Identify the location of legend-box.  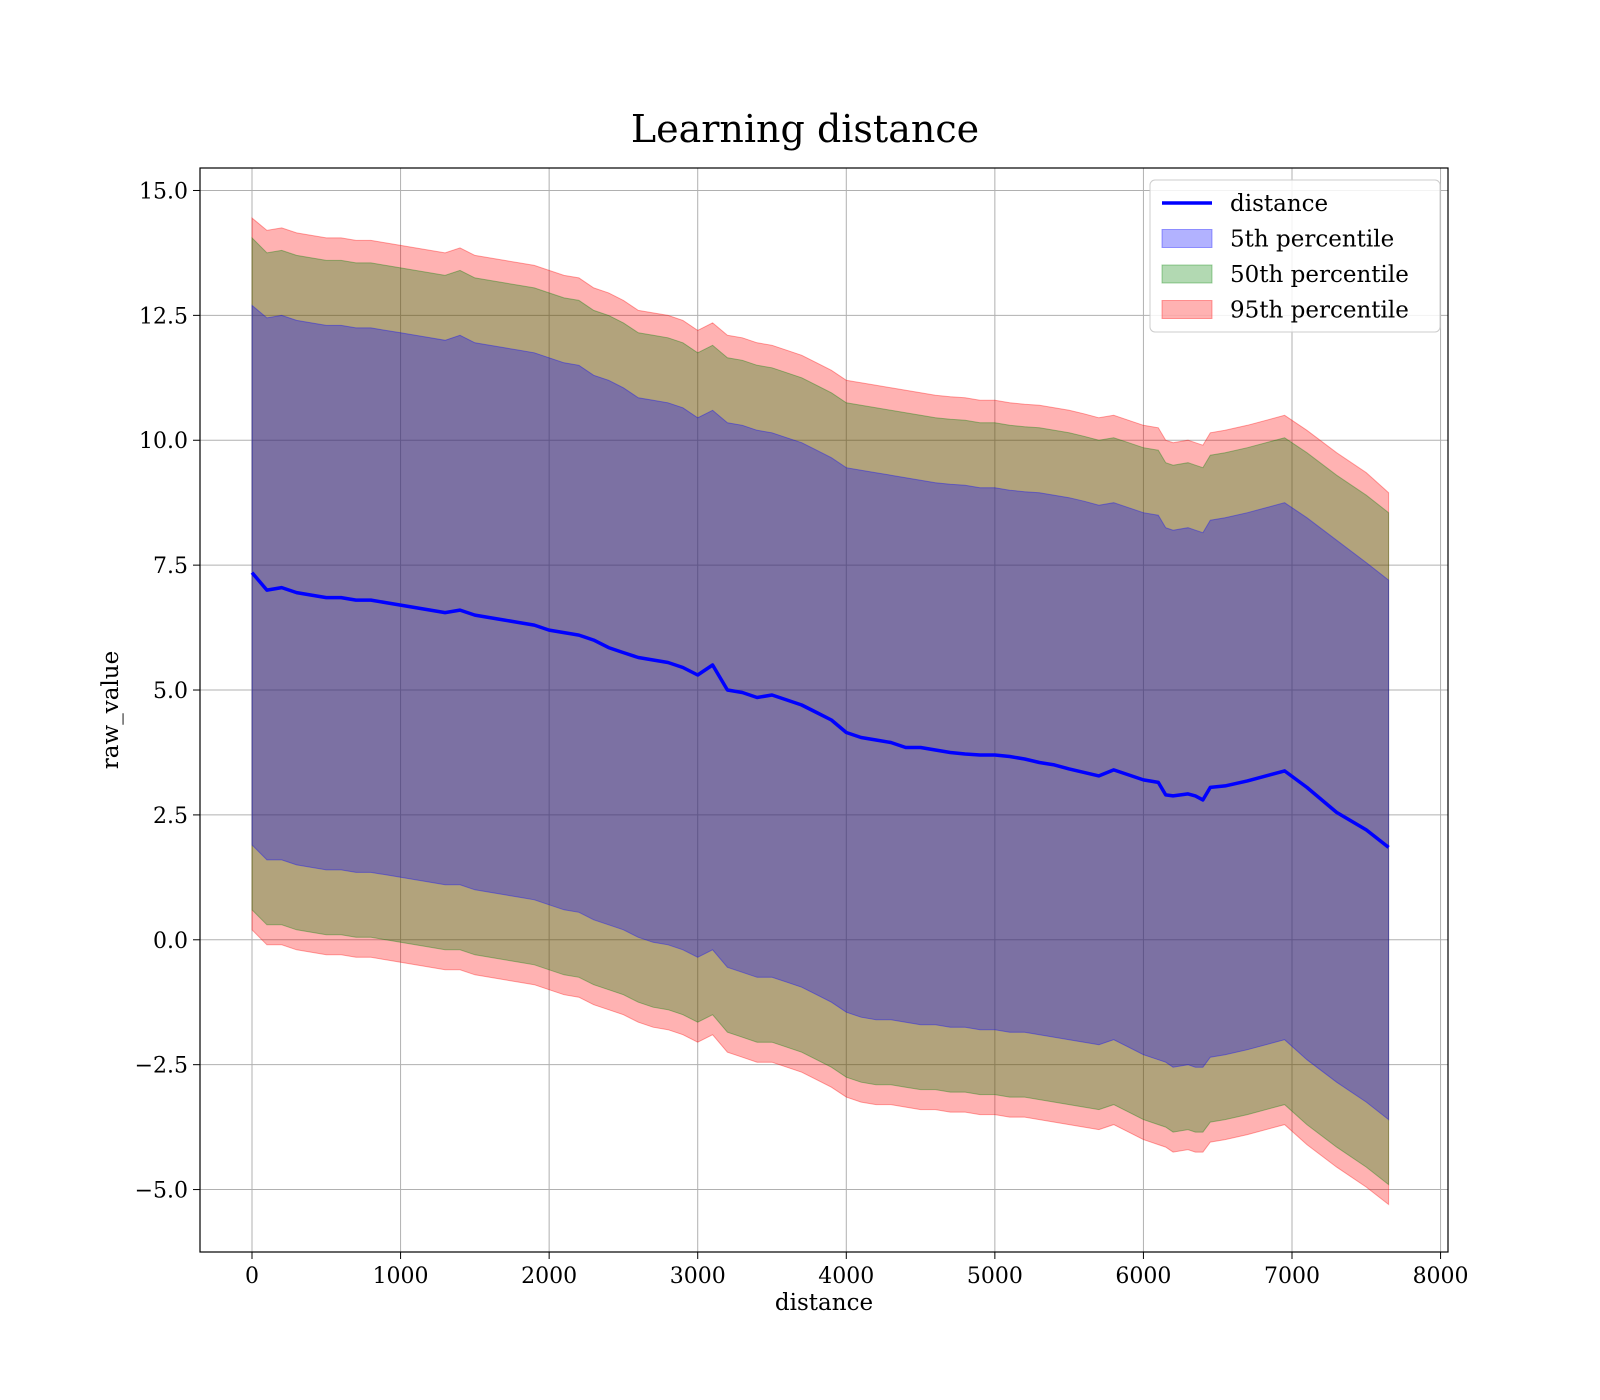
(1295, 256).